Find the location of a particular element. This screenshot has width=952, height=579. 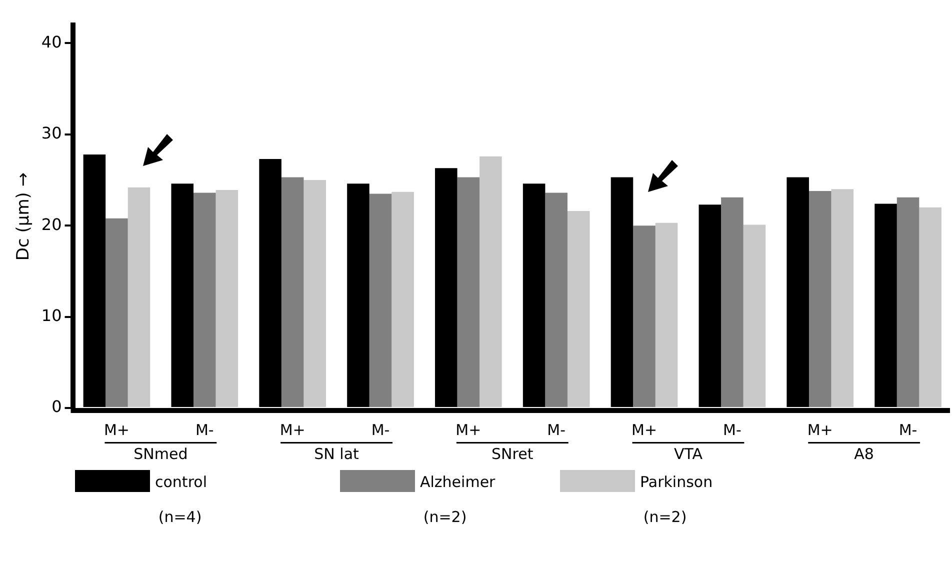

text: SN lat is located at coordinates (337, 453).